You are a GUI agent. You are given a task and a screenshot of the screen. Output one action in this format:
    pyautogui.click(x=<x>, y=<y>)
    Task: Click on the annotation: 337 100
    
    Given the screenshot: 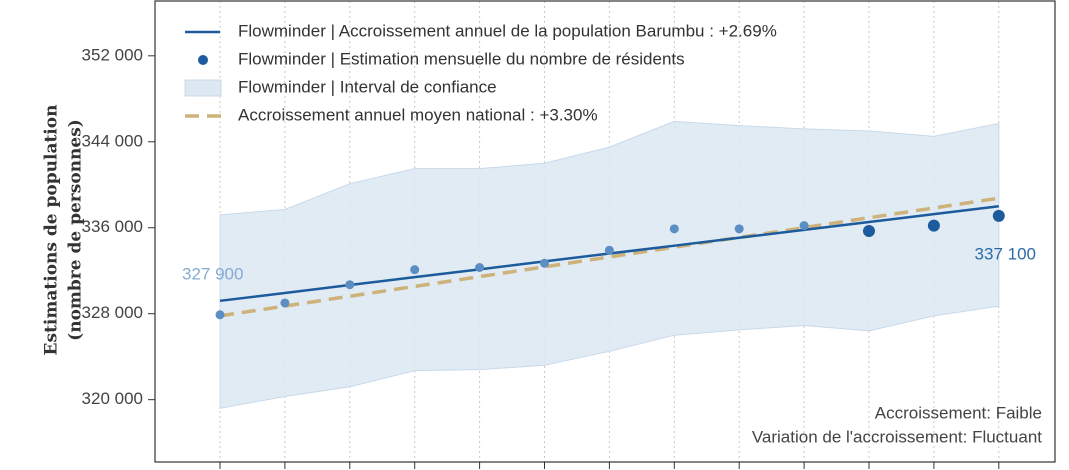 What is the action you would take?
    pyautogui.click(x=1005, y=253)
    